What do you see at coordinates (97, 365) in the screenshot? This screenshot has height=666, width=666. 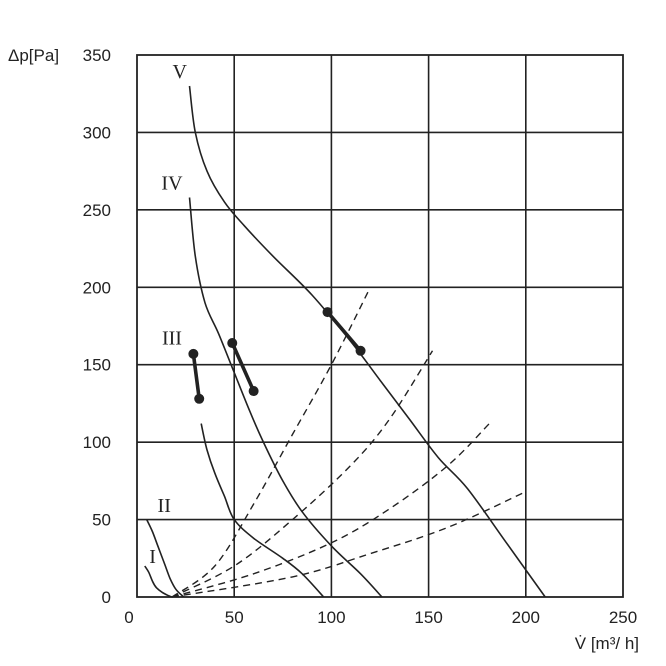 I see `y-tick-label: 150` at bounding box center [97, 365].